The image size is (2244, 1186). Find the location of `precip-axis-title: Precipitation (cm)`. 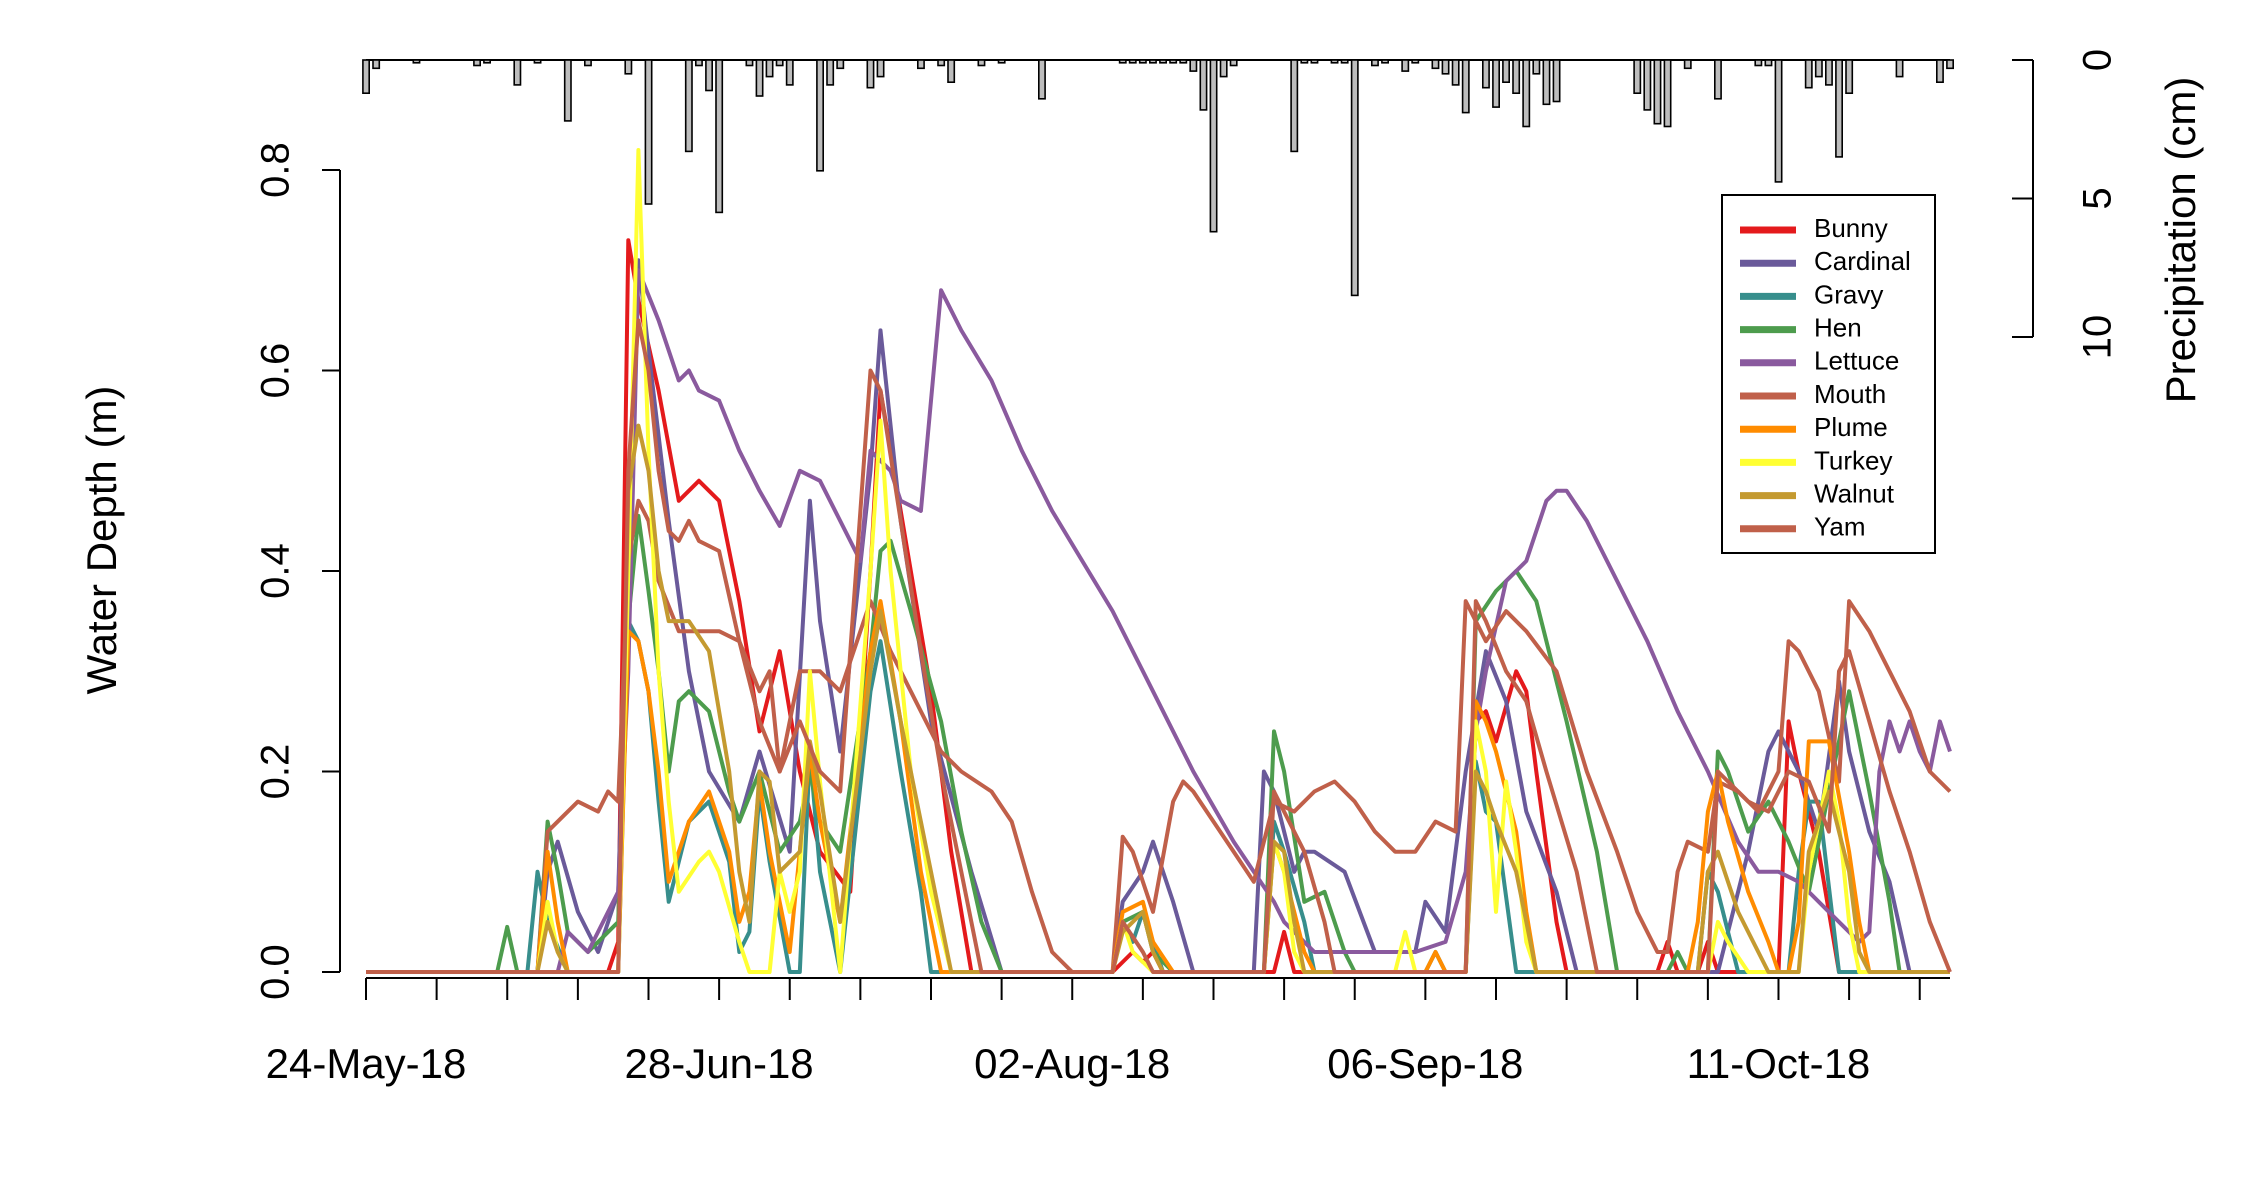

precip-axis-title: Precipitation (cm) is located at coordinates (2180, 240).